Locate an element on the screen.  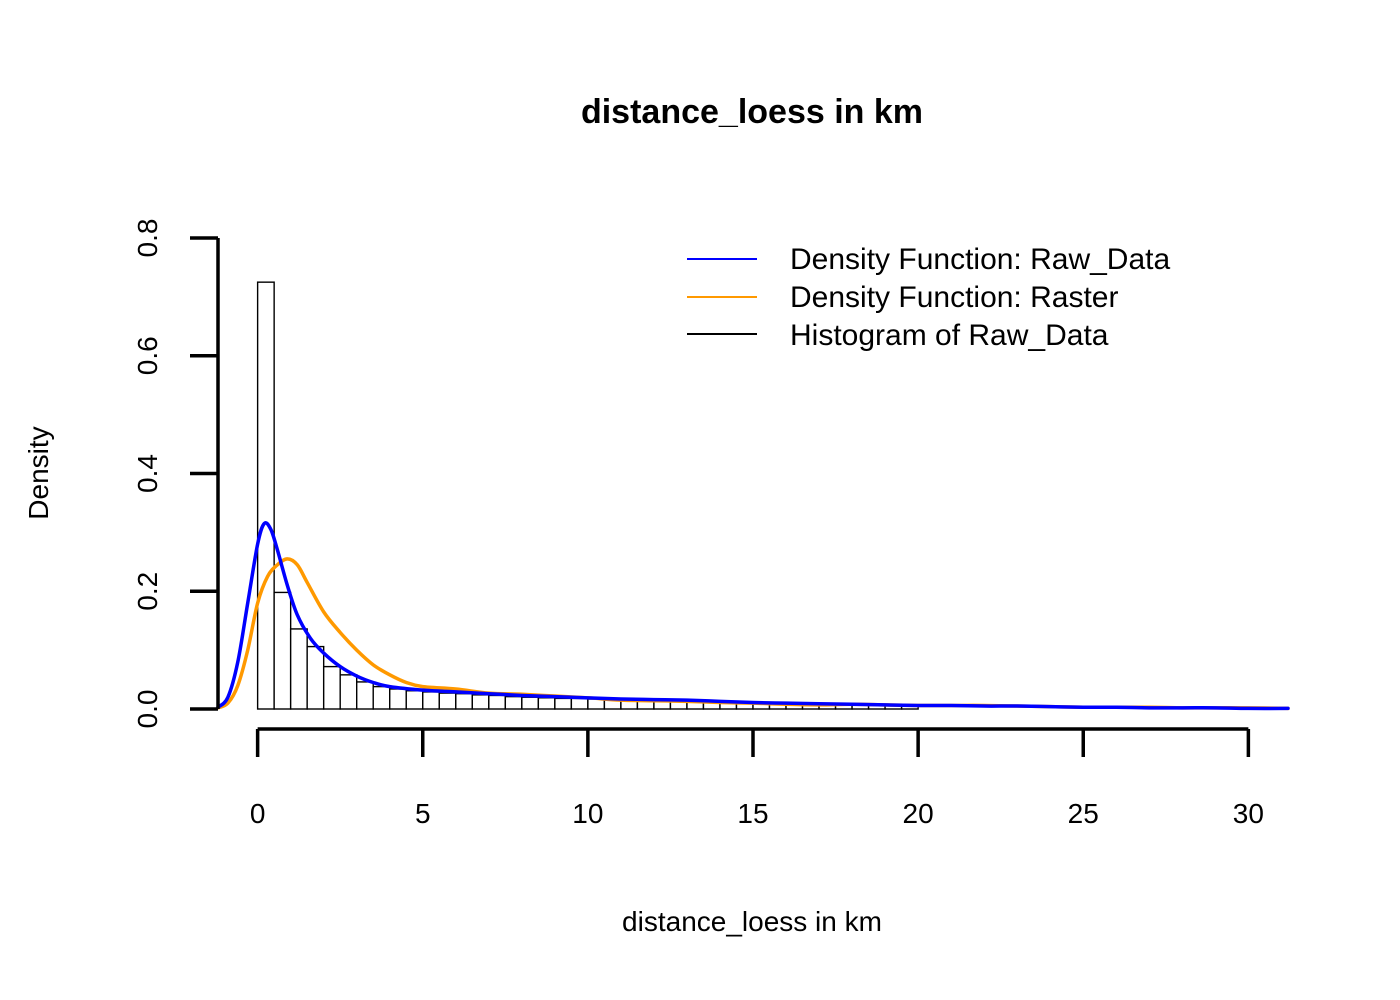
x-axis: 0 5 10 15 20 25 30 is located at coordinates (757, 778).